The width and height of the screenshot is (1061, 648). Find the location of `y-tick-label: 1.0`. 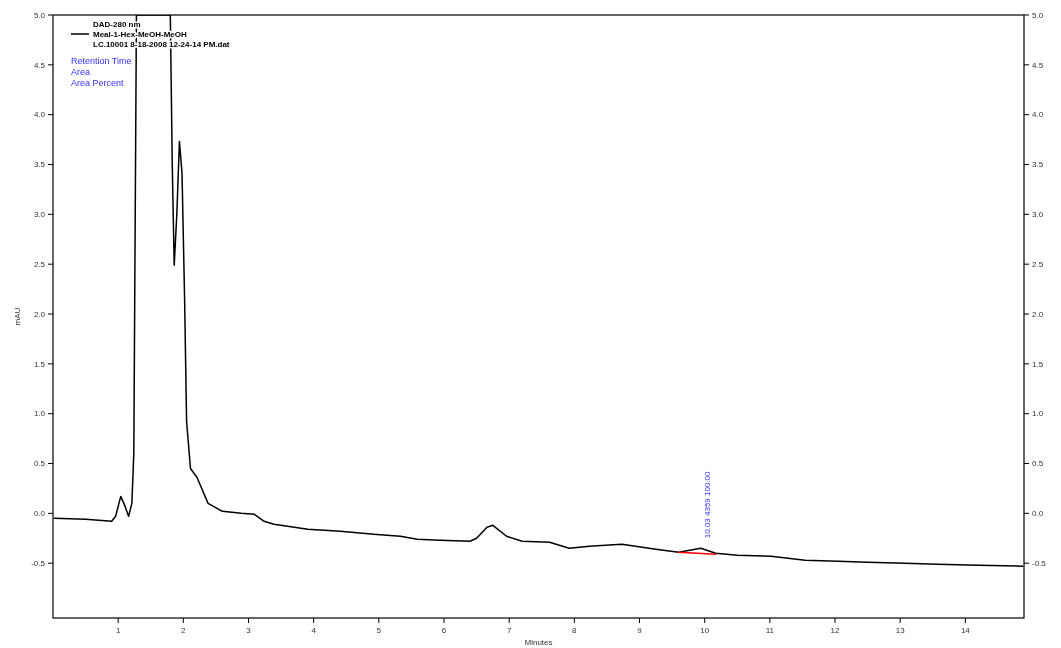

y-tick-label: 1.0 is located at coordinates (39, 414).